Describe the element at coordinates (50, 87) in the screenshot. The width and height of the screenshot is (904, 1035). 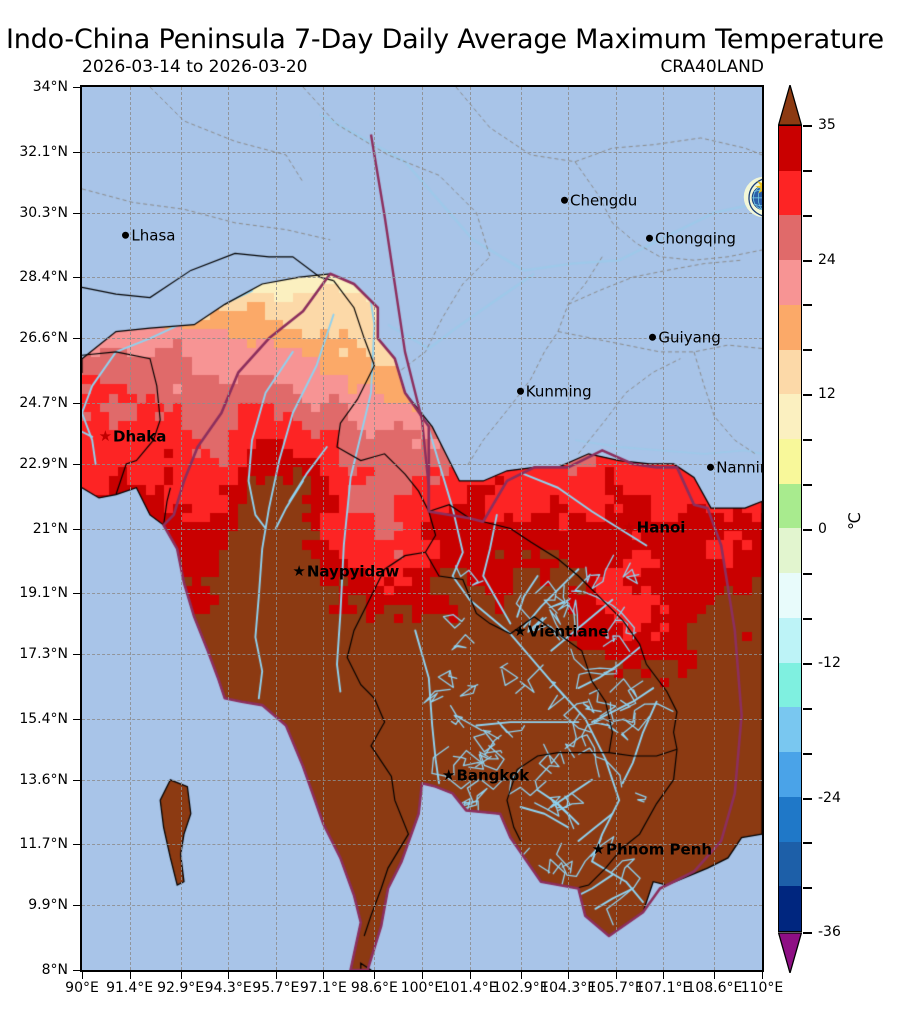
I see `y-axis-tick-label: 34°N` at that location.